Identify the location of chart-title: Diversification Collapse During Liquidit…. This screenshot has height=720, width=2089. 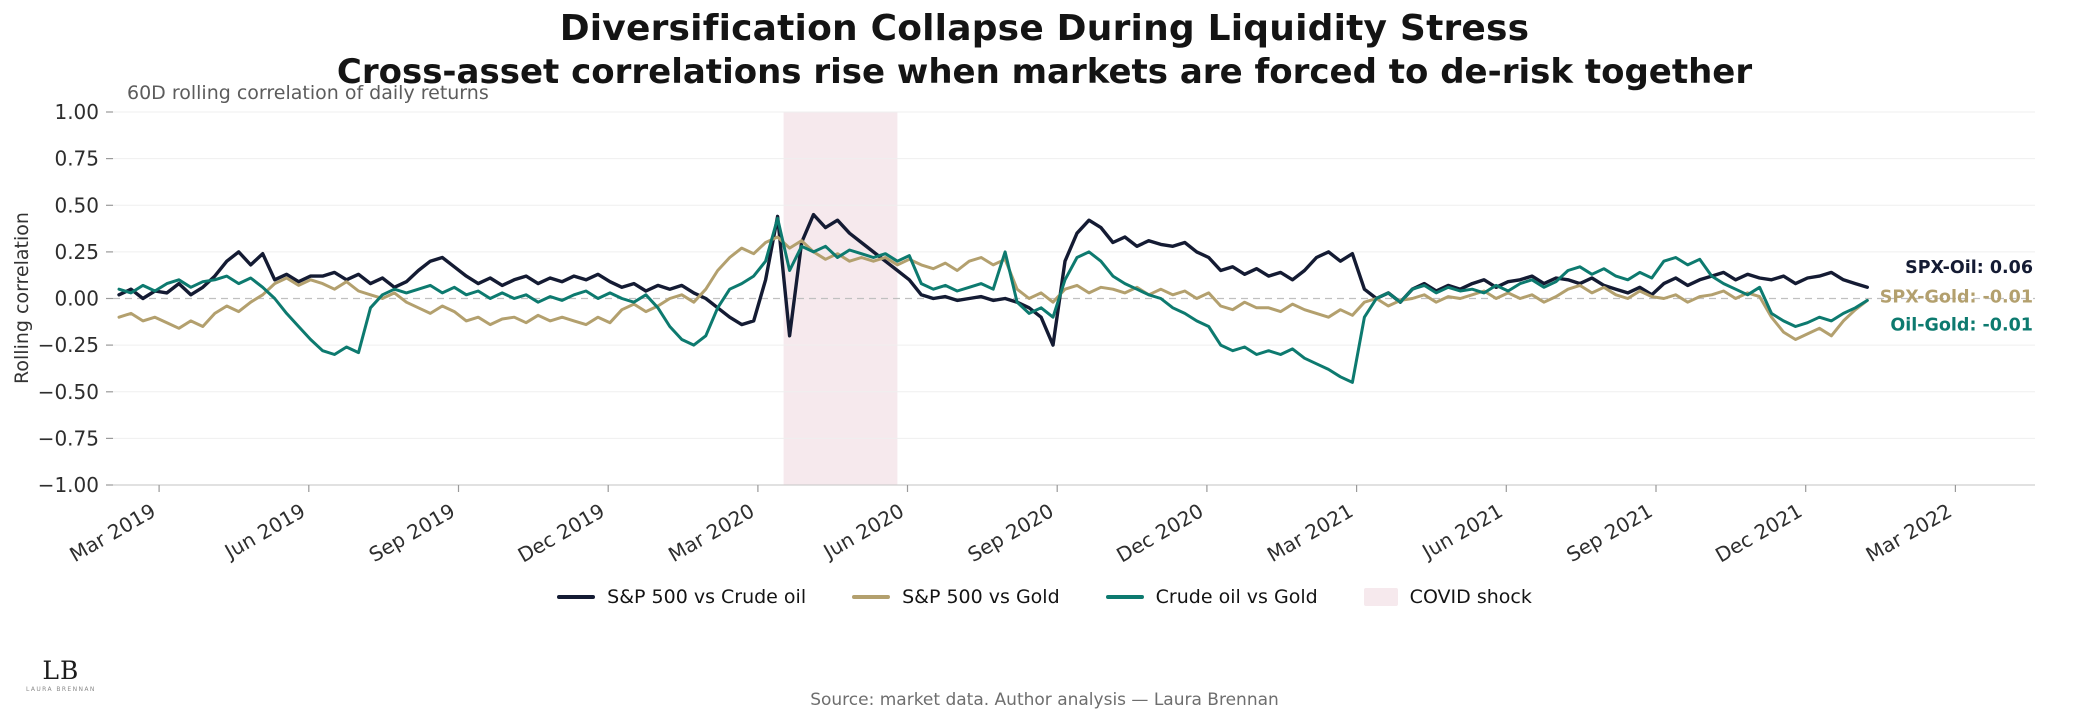
(1044, 28).